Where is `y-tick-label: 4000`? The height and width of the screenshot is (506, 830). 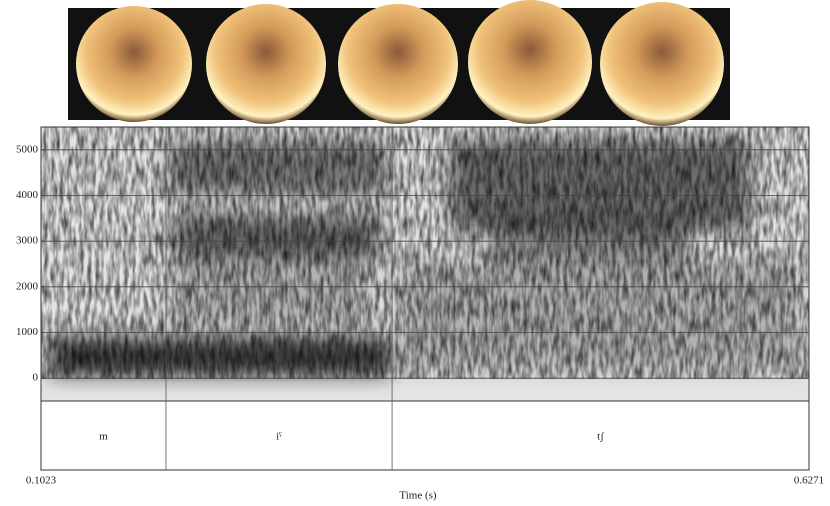 y-tick-label: 4000 is located at coordinates (27, 195).